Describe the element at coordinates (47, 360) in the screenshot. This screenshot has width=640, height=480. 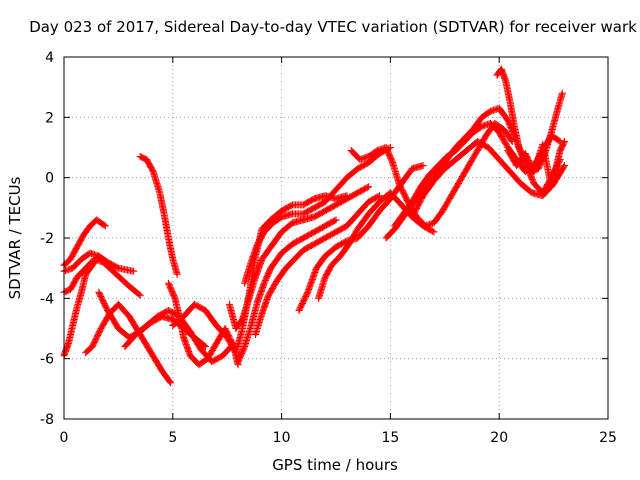
I see `y-tick-label: -6` at that location.